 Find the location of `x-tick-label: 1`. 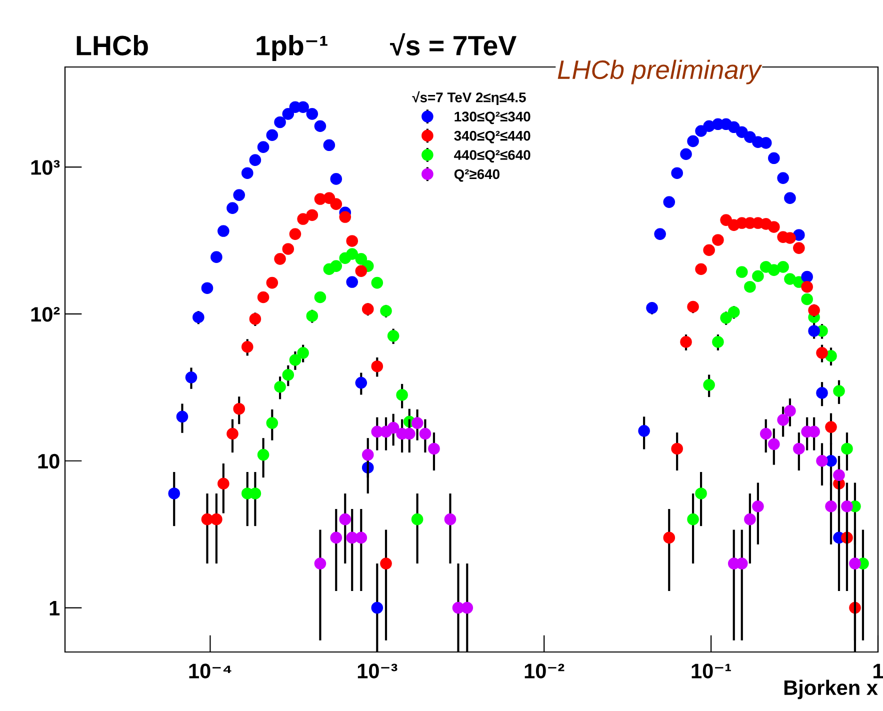

x-tick-label: 1 is located at coordinates (878, 671).